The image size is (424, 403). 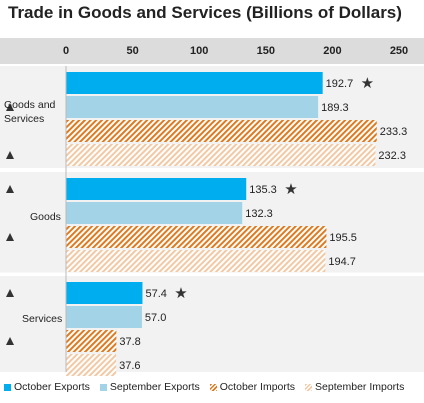 What do you see at coordinates (52, 387) in the screenshot?
I see `legend-label: October Exports` at bounding box center [52, 387].